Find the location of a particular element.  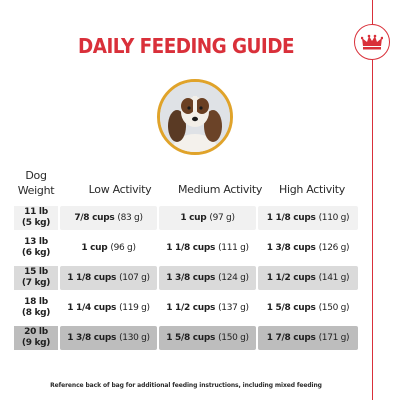

high-activity-cell: 1 7/8 cups (171 g) is located at coordinates (308, 338).